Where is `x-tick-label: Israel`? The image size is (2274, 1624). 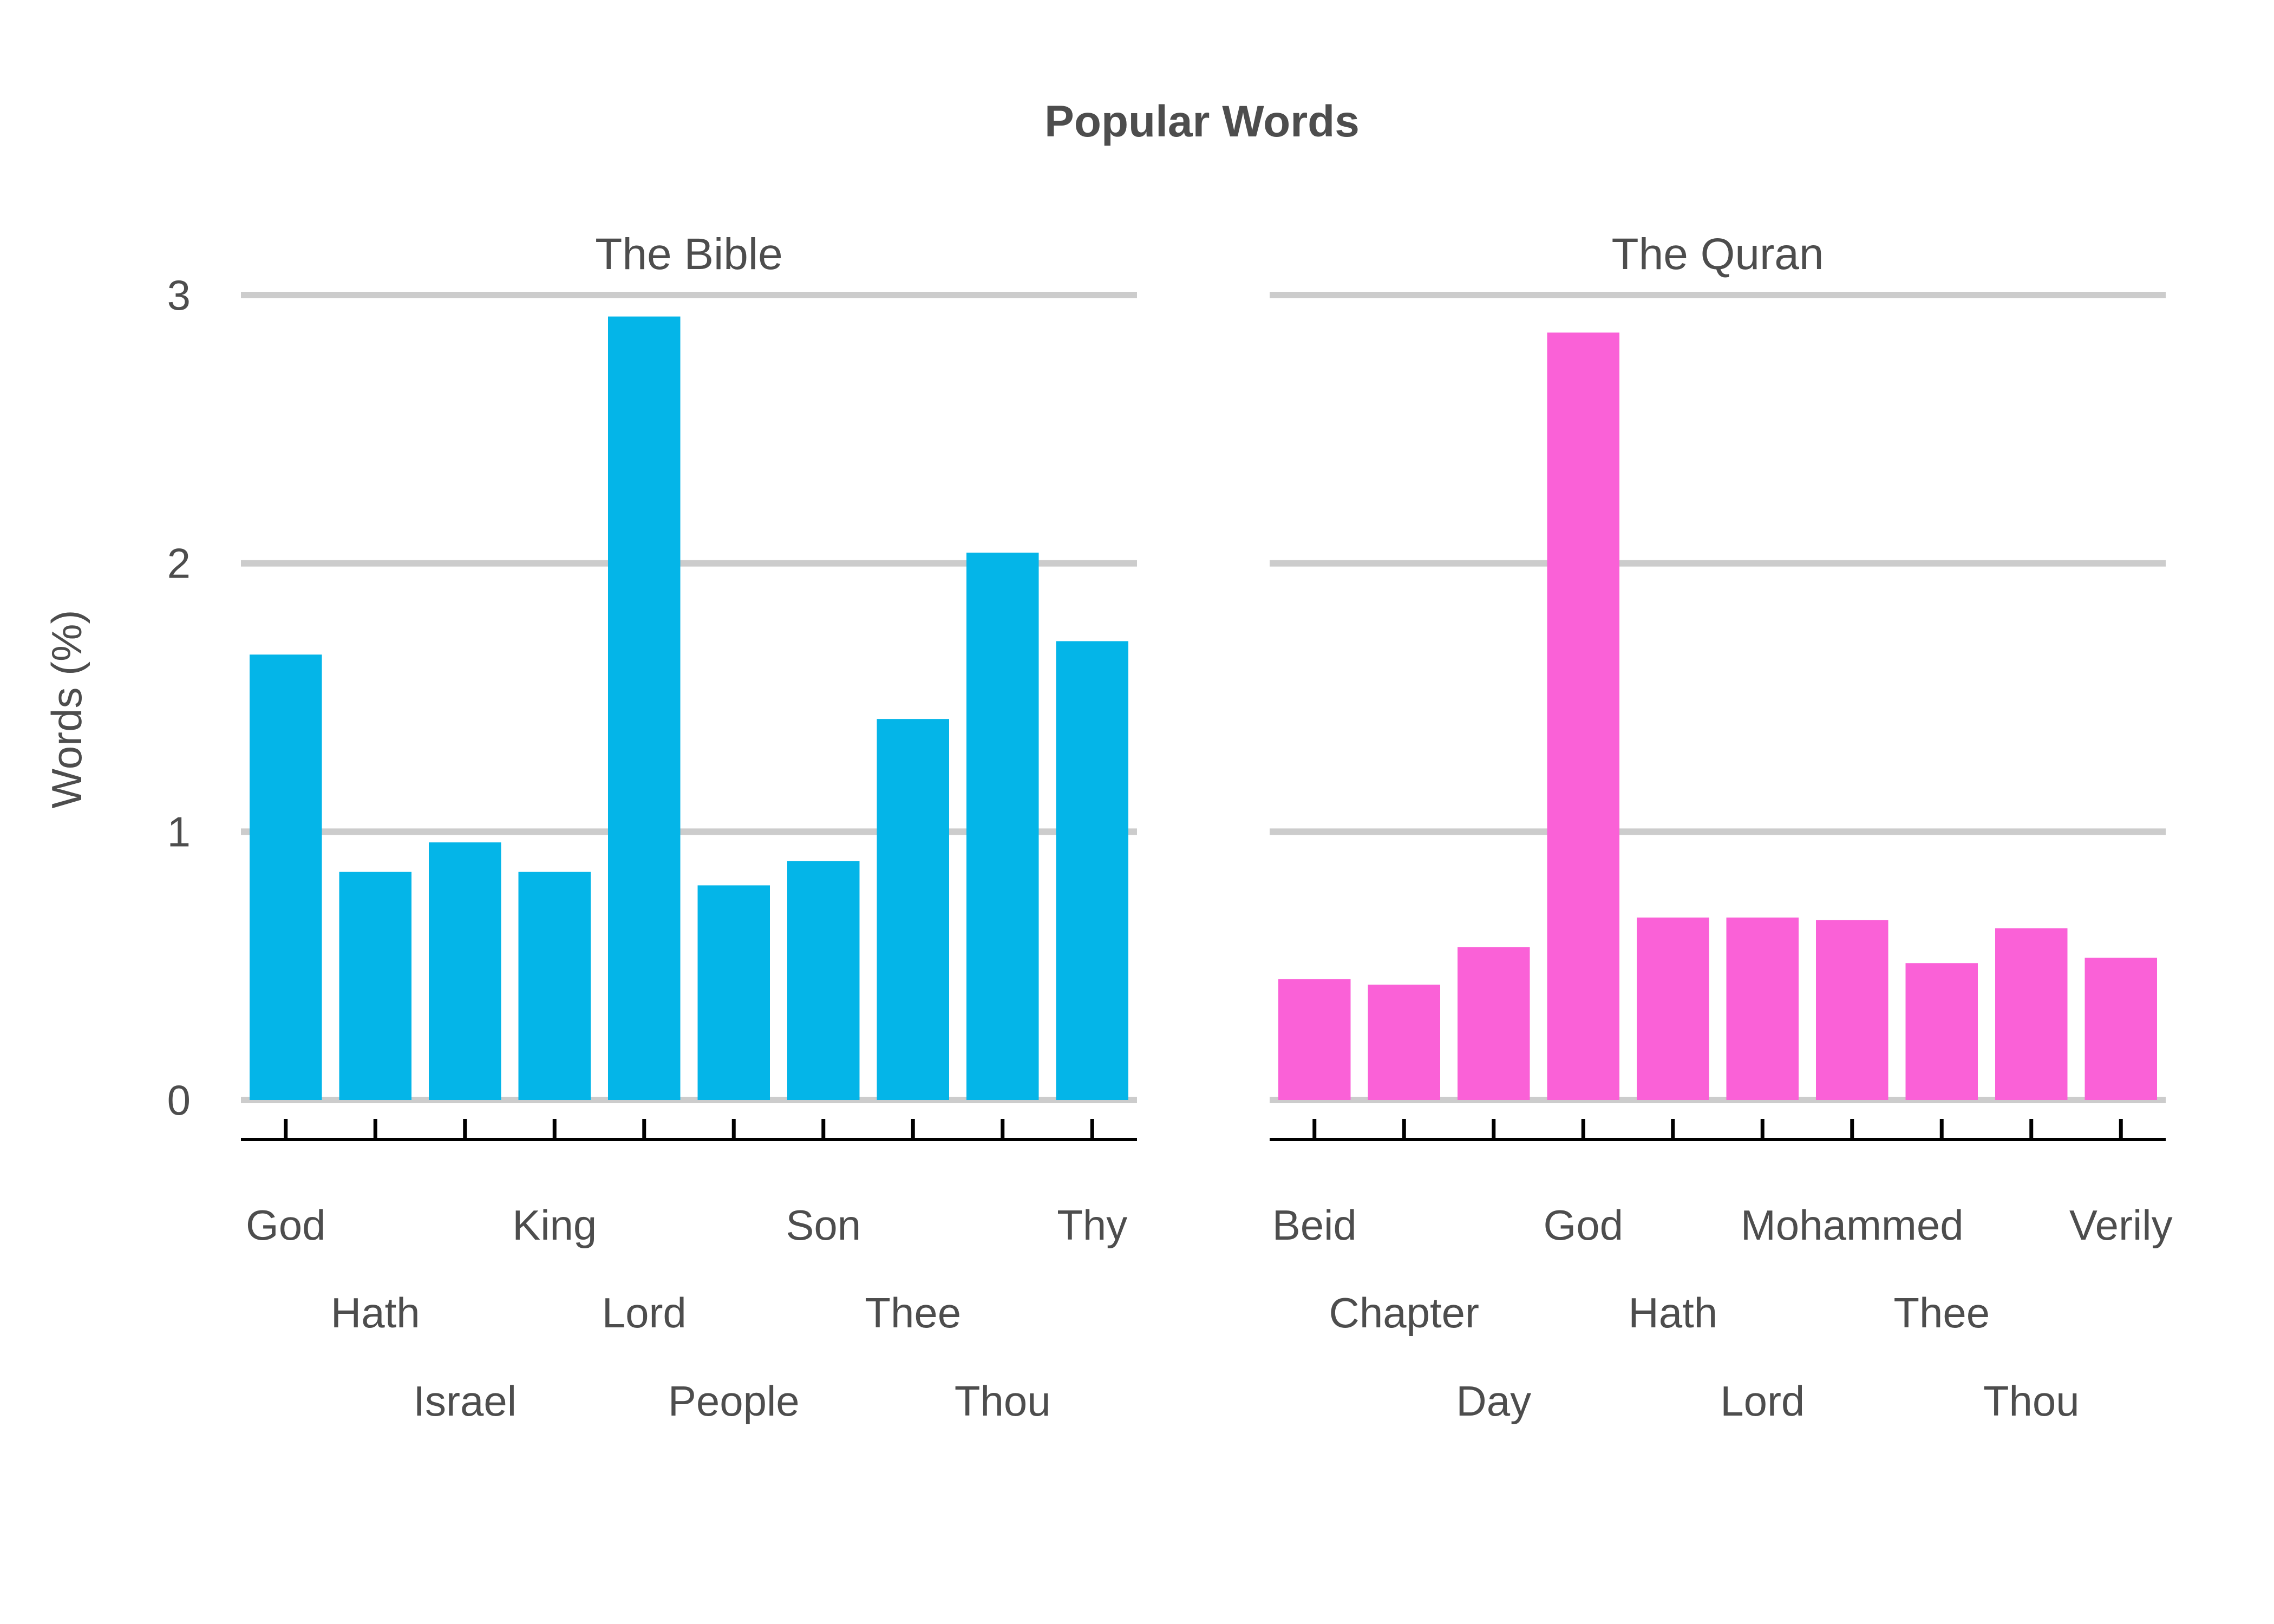 x-tick-label: Israel is located at coordinates (465, 1401).